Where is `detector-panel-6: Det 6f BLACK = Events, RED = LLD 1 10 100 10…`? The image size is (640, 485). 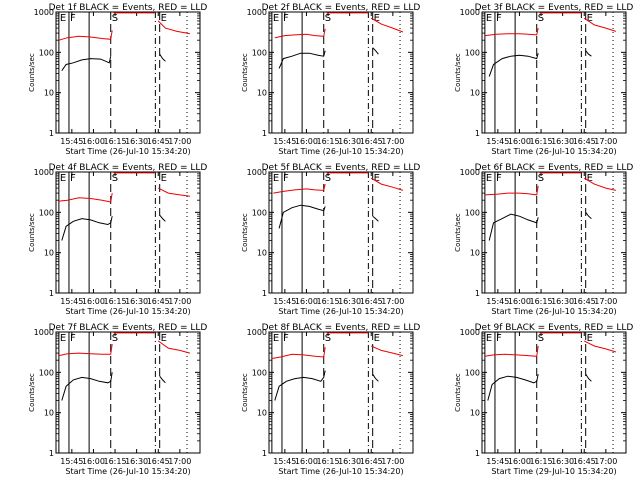
detector-panel-6: Det 6f BLACK = Events, RED = LLD 1 10 100 10… is located at coordinates (543, 239).